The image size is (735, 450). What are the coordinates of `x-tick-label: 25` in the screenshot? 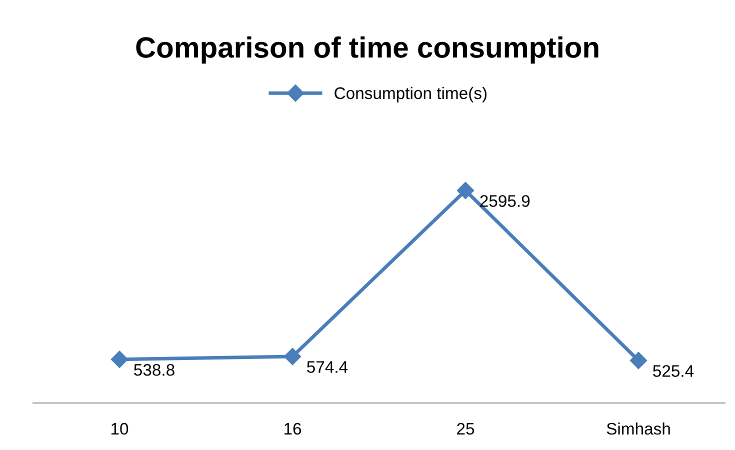 It's located at (465, 428).